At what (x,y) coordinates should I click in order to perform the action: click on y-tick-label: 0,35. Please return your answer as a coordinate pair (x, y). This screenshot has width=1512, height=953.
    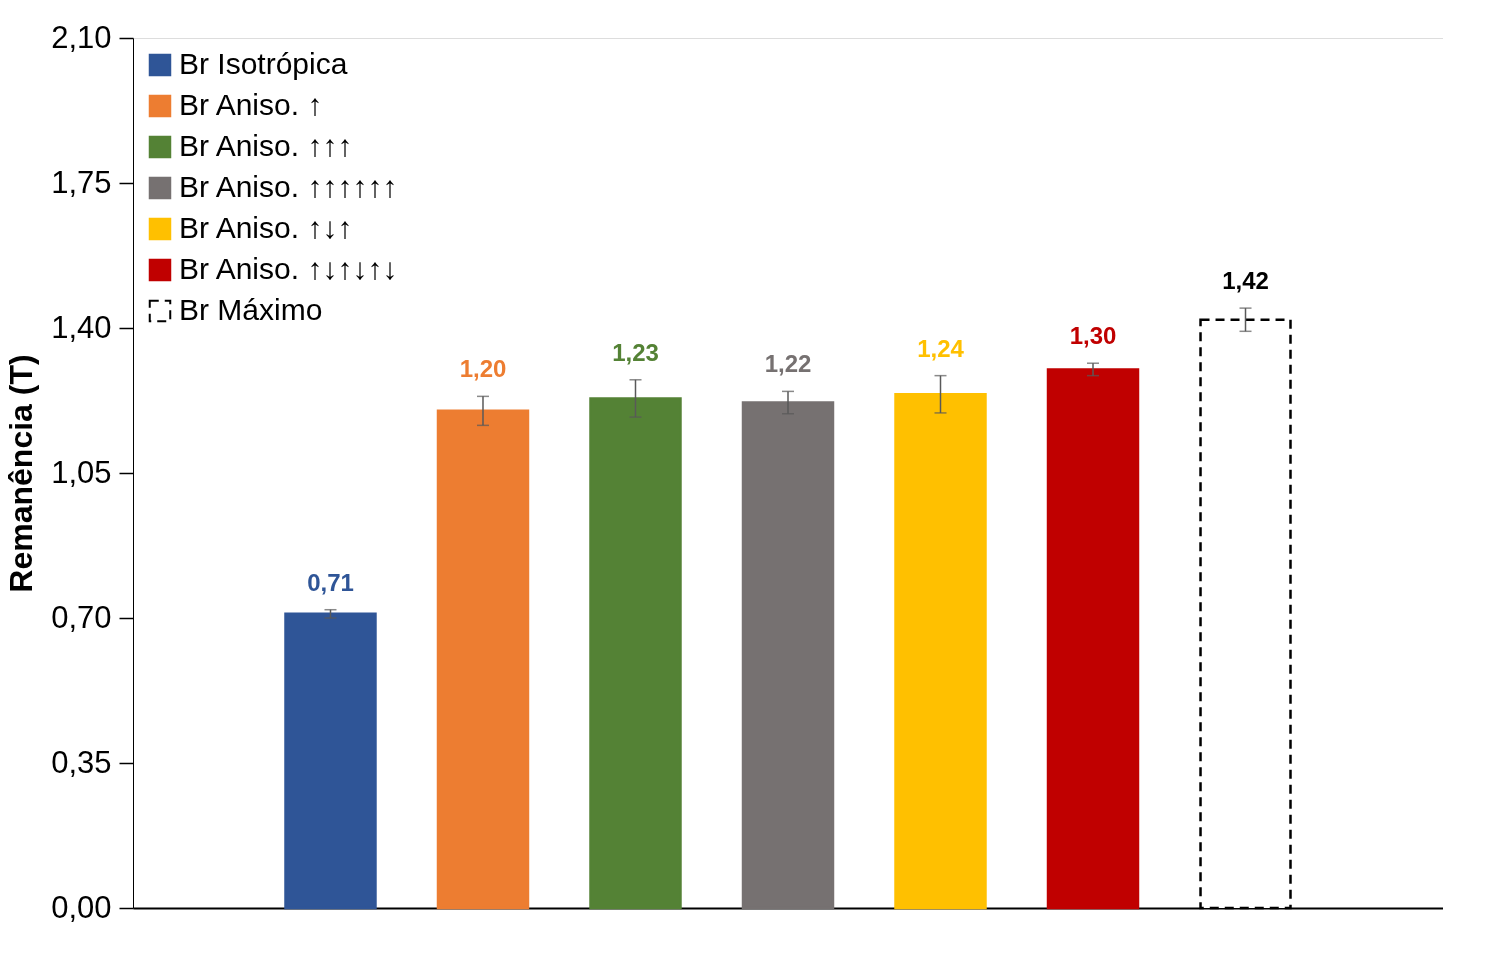
    Looking at the image, I should click on (81, 762).